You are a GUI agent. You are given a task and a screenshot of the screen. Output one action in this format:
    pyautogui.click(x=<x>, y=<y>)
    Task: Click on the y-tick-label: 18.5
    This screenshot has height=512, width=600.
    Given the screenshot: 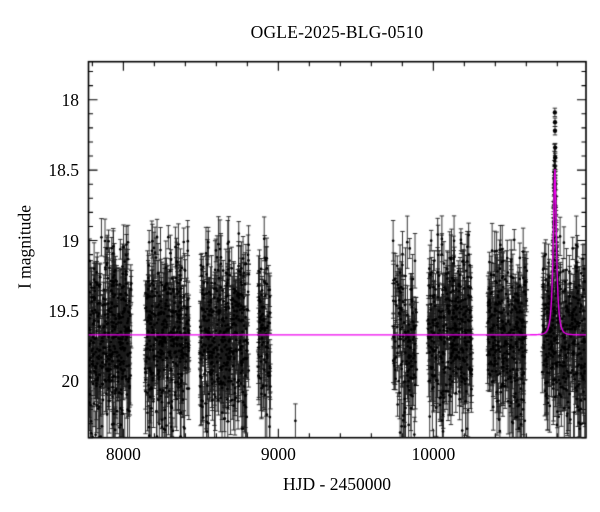 What is the action you would take?
    pyautogui.click(x=63, y=170)
    